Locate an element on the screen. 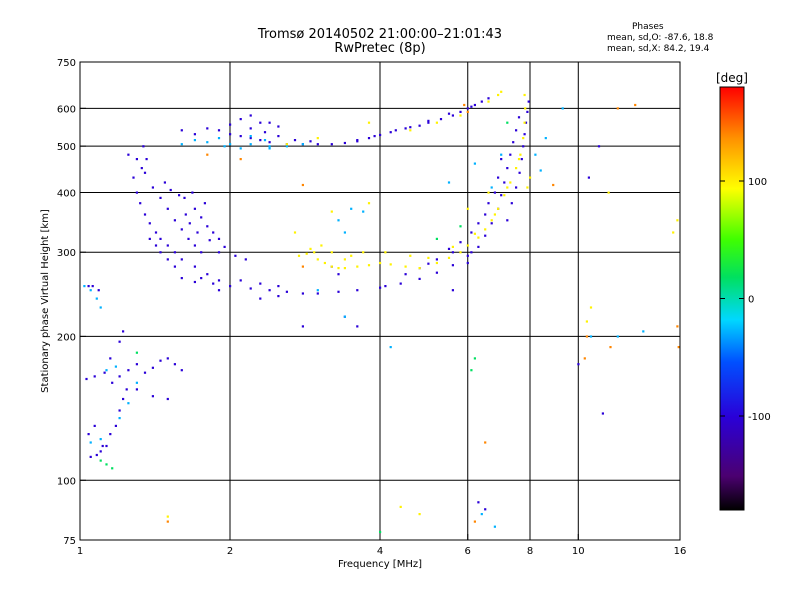  colorbar-tick-label: -100 is located at coordinates (759, 417).